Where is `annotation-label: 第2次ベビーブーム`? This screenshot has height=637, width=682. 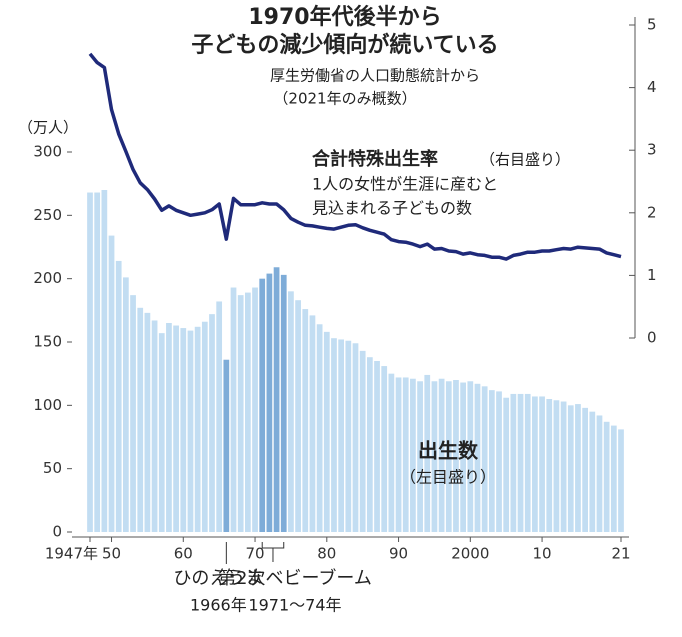
annotation-label: 第2次ベビーブーム is located at coordinates (295, 578).